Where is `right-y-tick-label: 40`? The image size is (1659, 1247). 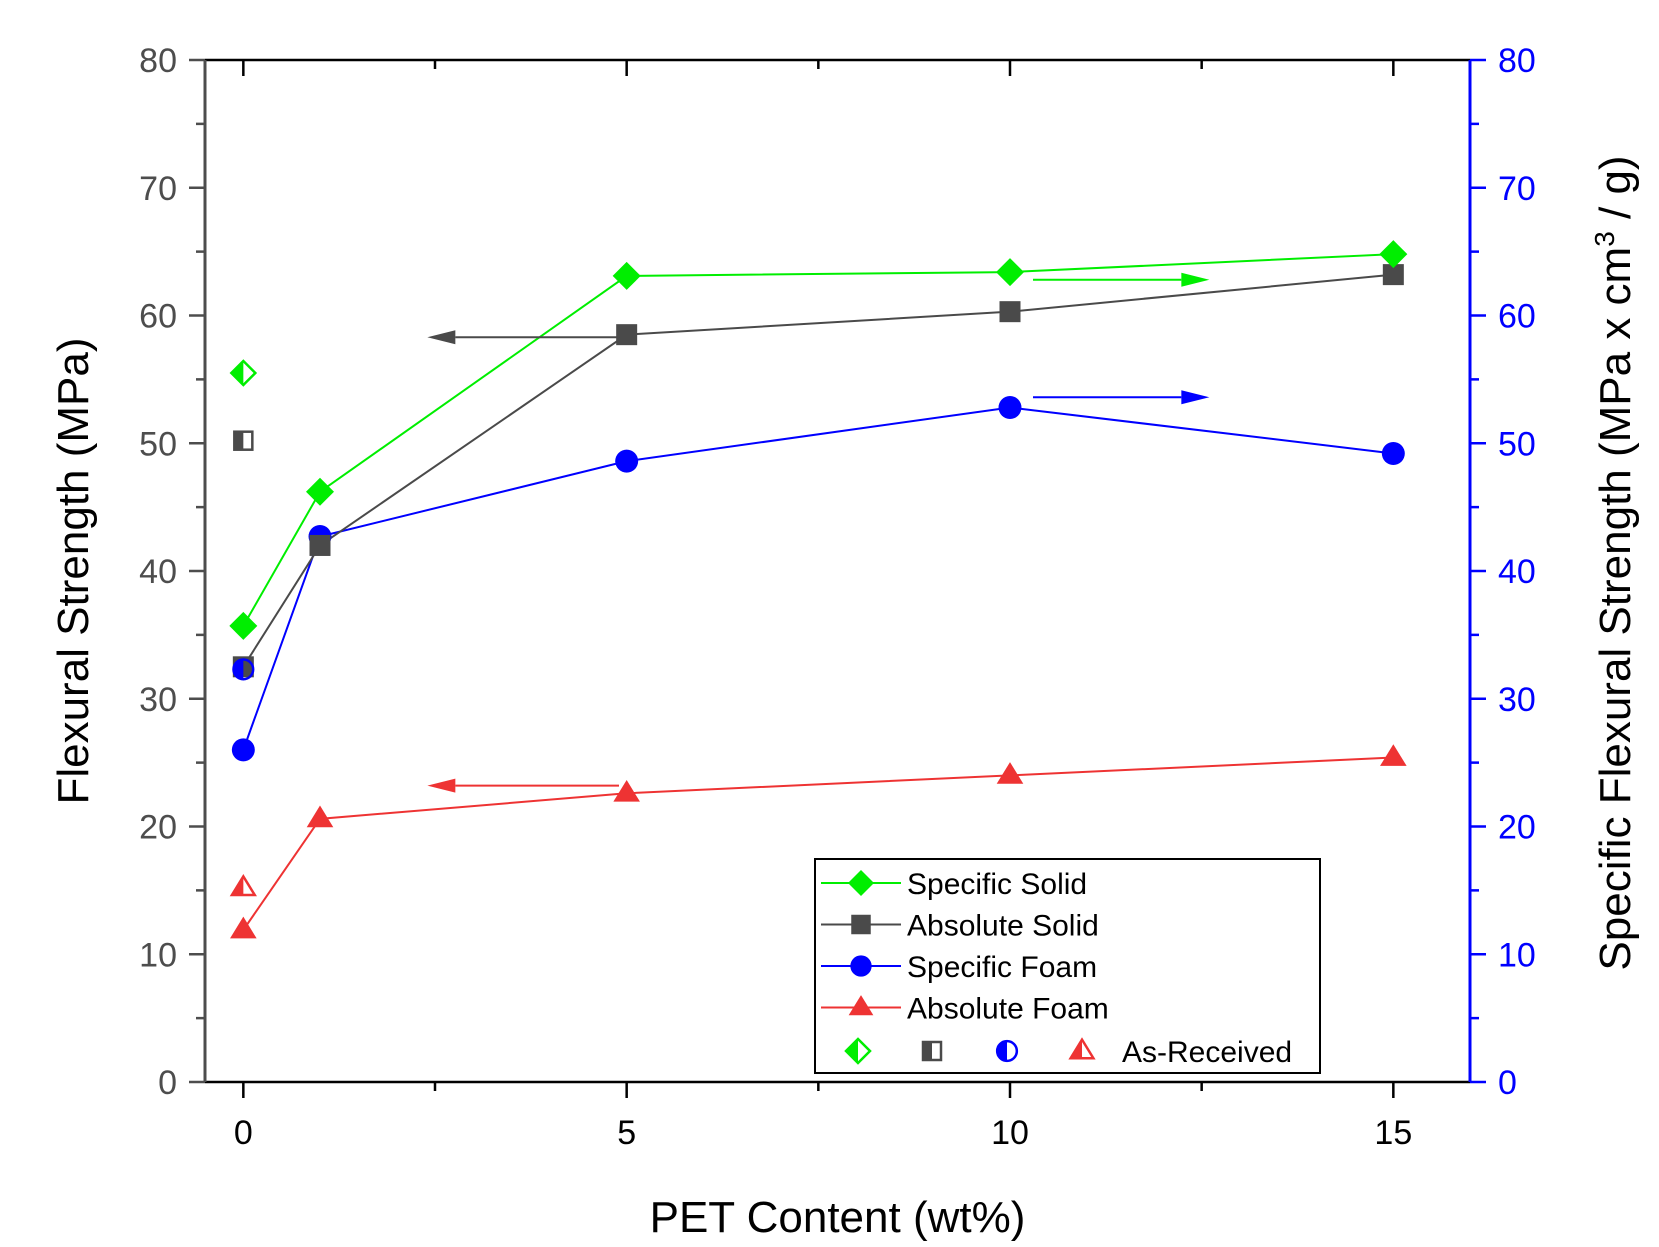 right-y-tick-label: 40 is located at coordinates (1517, 572).